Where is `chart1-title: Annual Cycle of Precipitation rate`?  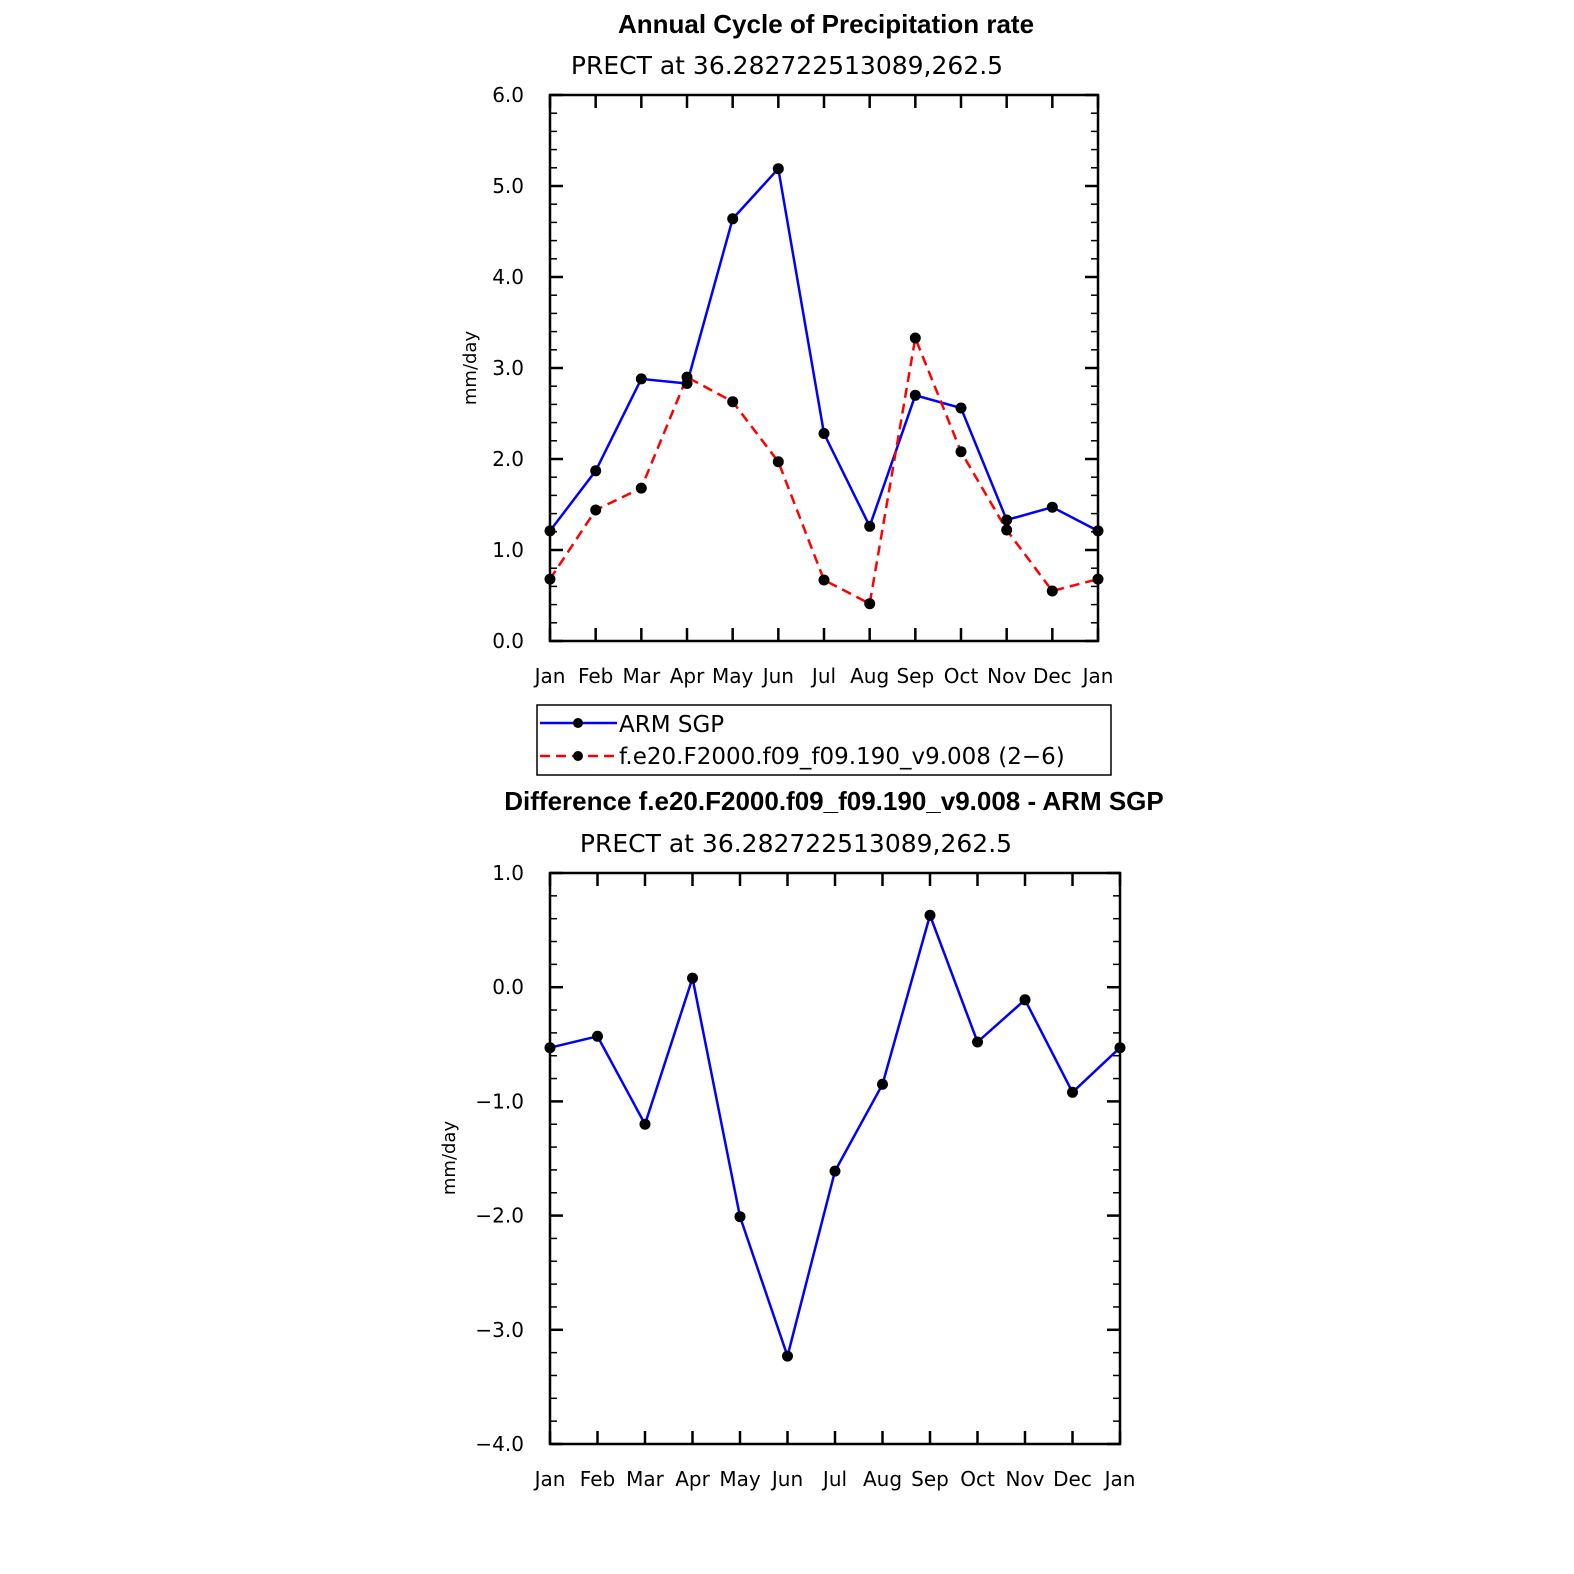
chart1-title: Annual Cycle of Precipitation rate is located at coordinates (826, 24).